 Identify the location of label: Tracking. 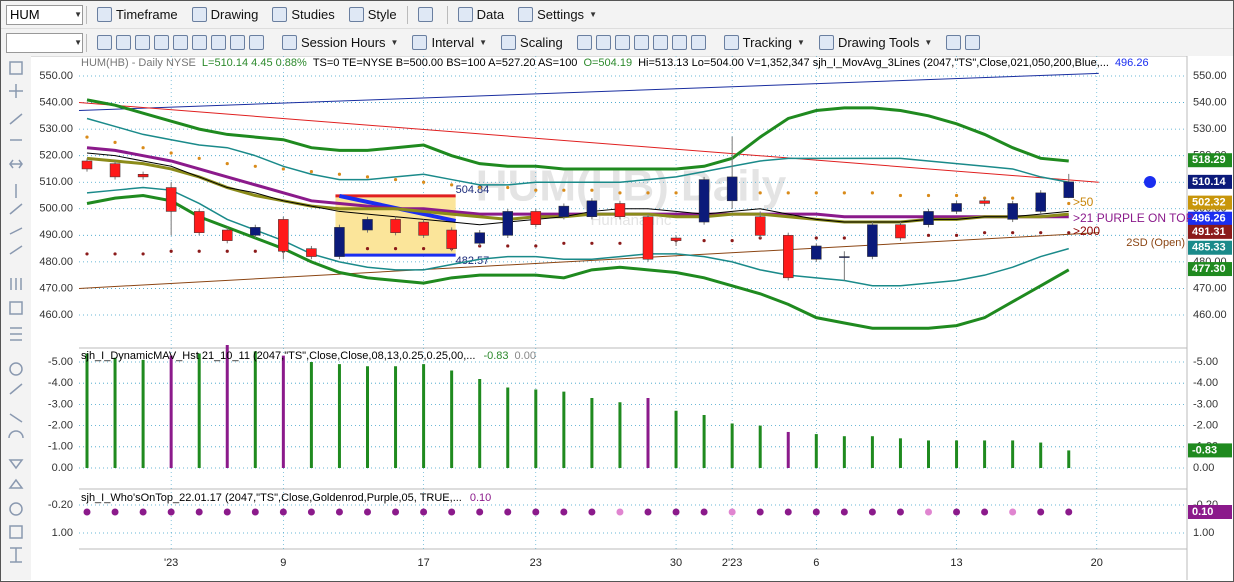
(767, 42).